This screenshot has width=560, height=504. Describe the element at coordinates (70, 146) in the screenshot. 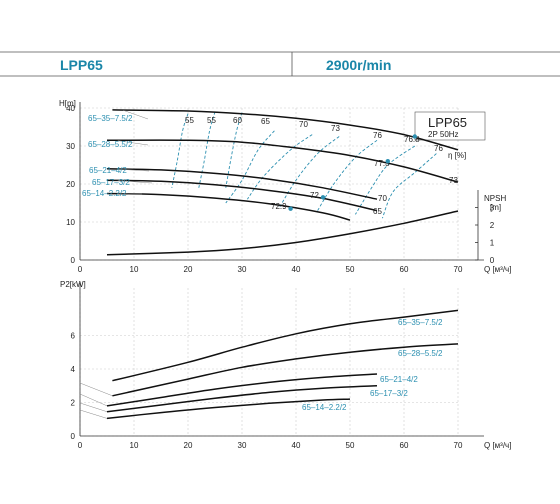

I see `head-y-tick: 30` at that location.